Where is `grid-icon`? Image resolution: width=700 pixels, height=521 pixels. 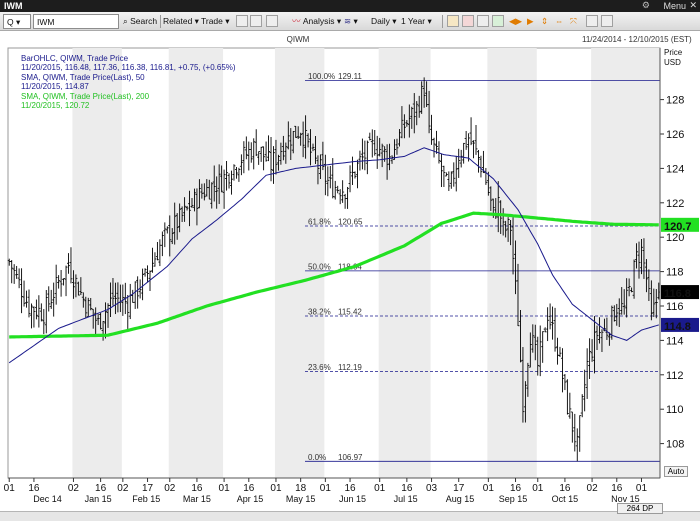
grid-icon is located at coordinates (607, 21).